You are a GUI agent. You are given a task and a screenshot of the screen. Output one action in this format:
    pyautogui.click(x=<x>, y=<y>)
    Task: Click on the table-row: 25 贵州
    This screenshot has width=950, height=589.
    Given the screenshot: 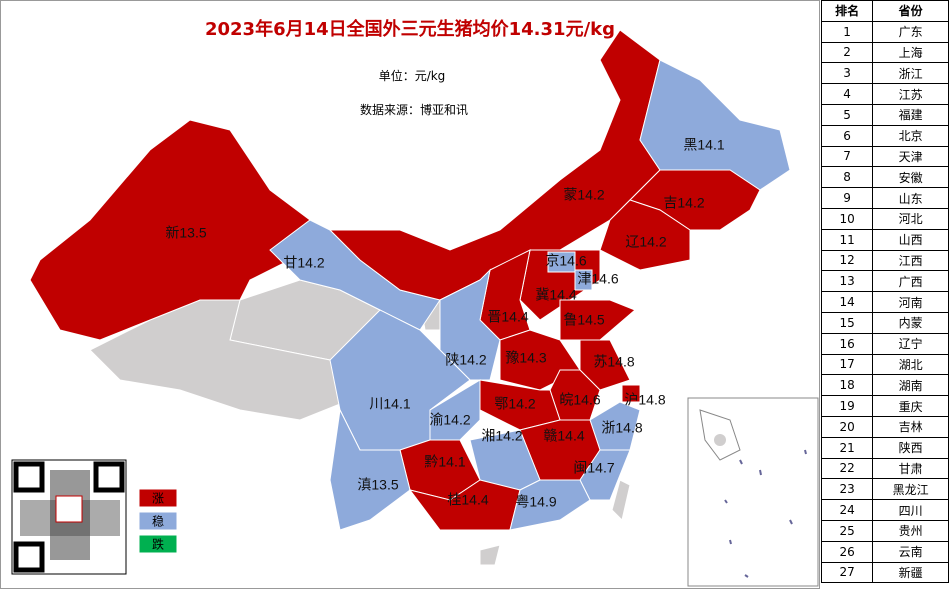 What is the action you would take?
    pyautogui.click(x=884, y=530)
    